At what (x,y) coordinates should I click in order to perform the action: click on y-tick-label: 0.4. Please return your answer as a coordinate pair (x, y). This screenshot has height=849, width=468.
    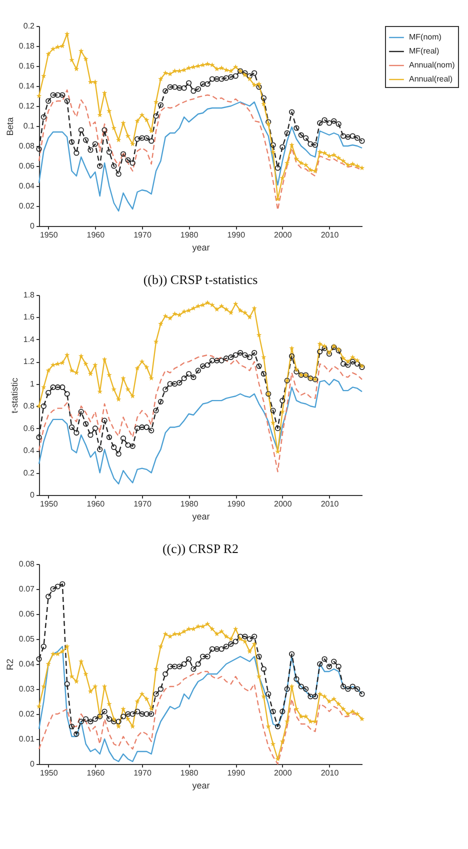
    Looking at the image, I should click on (29, 451).